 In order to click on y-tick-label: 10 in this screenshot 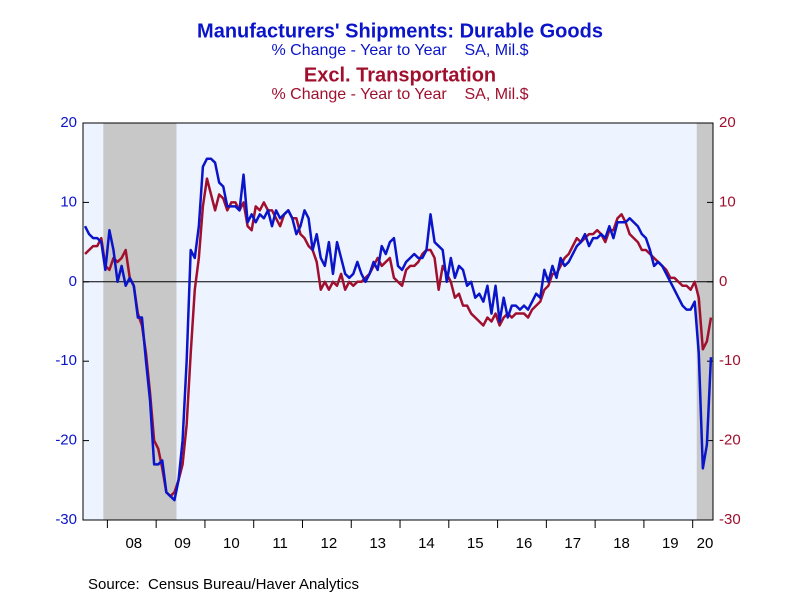, I will do `click(68, 201)`.